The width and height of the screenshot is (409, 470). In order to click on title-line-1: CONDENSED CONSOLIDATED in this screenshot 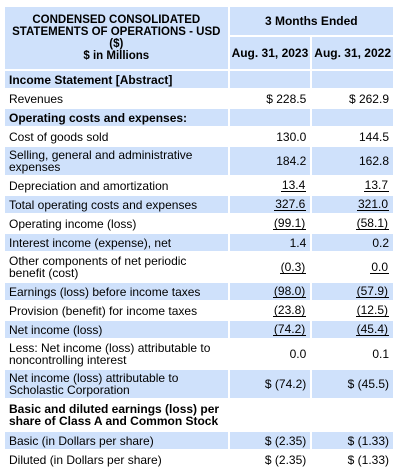, I will do `click(116, 20)`.